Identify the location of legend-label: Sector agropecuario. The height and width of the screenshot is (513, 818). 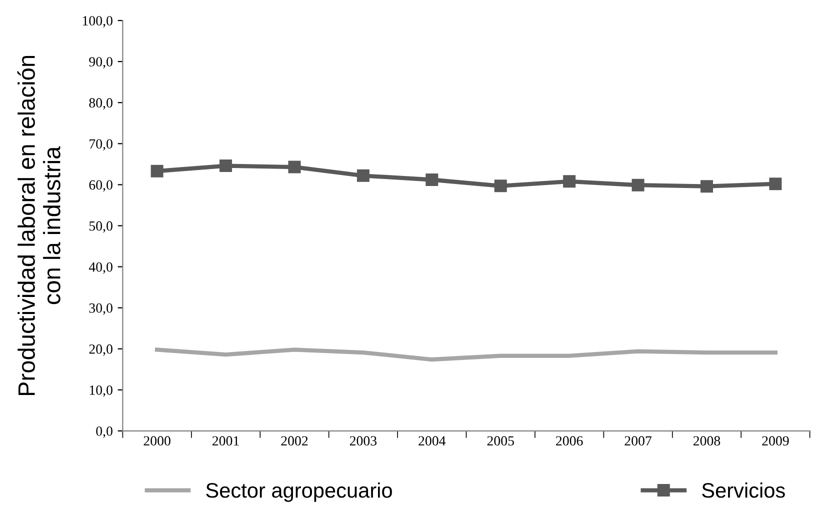
(299, 492).